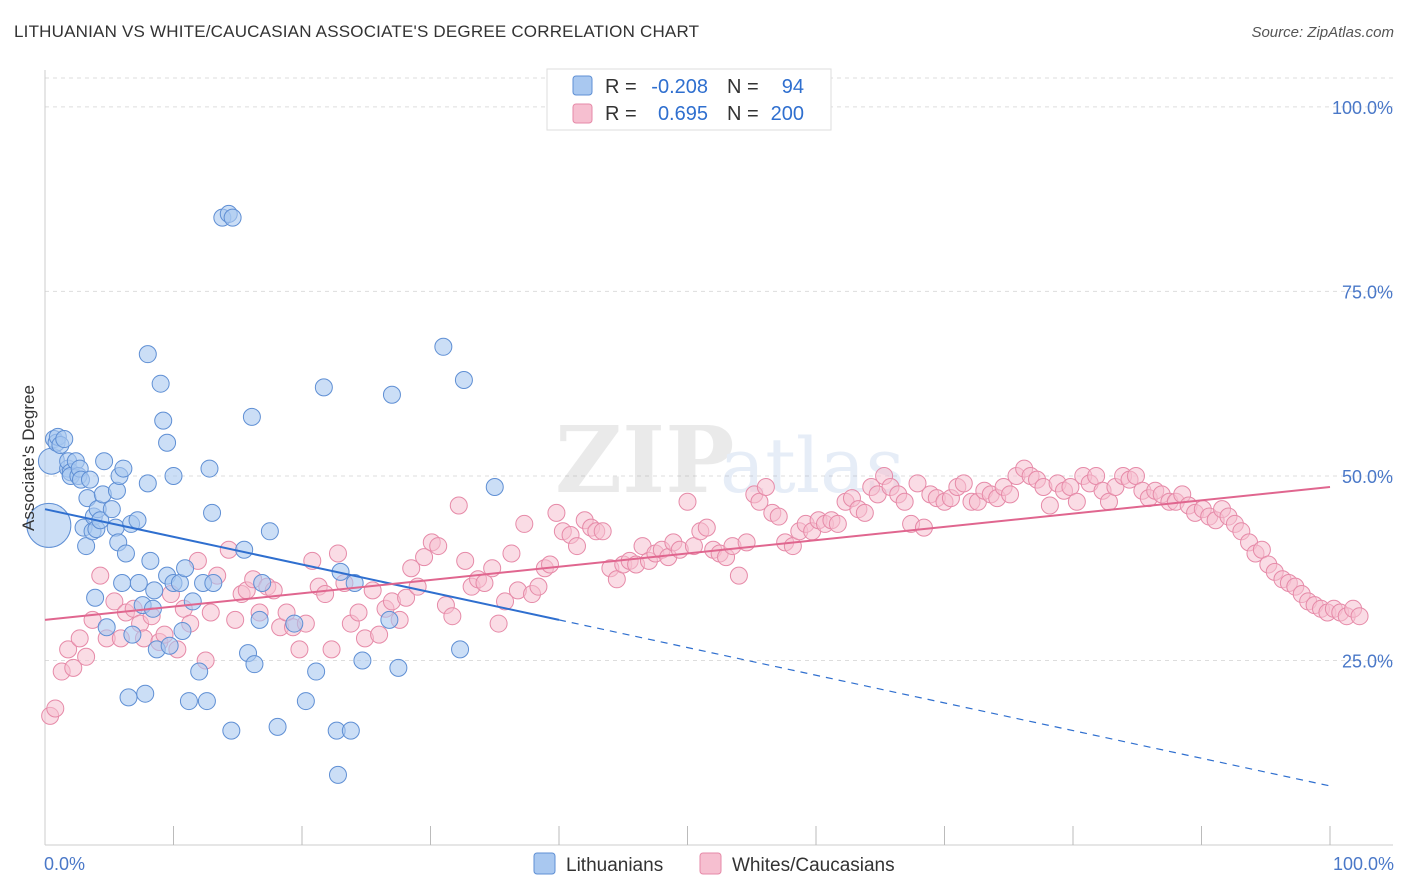  Describe the element at coordinates (683, 114) in the screenshot. I see `legend-r-value-2: 0.695` at that location.